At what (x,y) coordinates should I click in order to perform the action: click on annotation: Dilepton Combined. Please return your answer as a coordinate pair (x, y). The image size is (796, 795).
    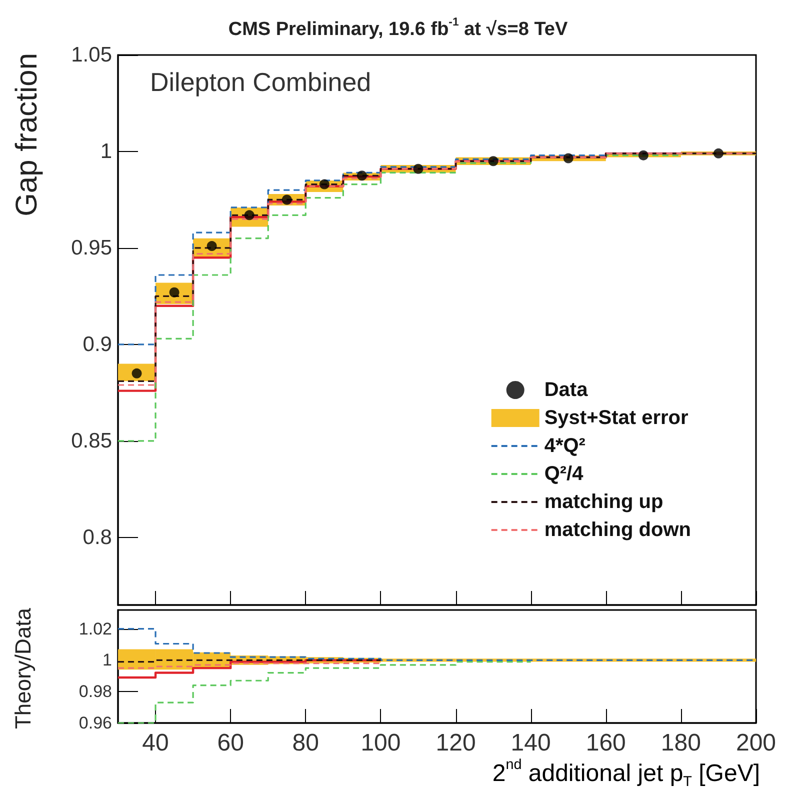
    Looking at the image, I should click on (261, 82).